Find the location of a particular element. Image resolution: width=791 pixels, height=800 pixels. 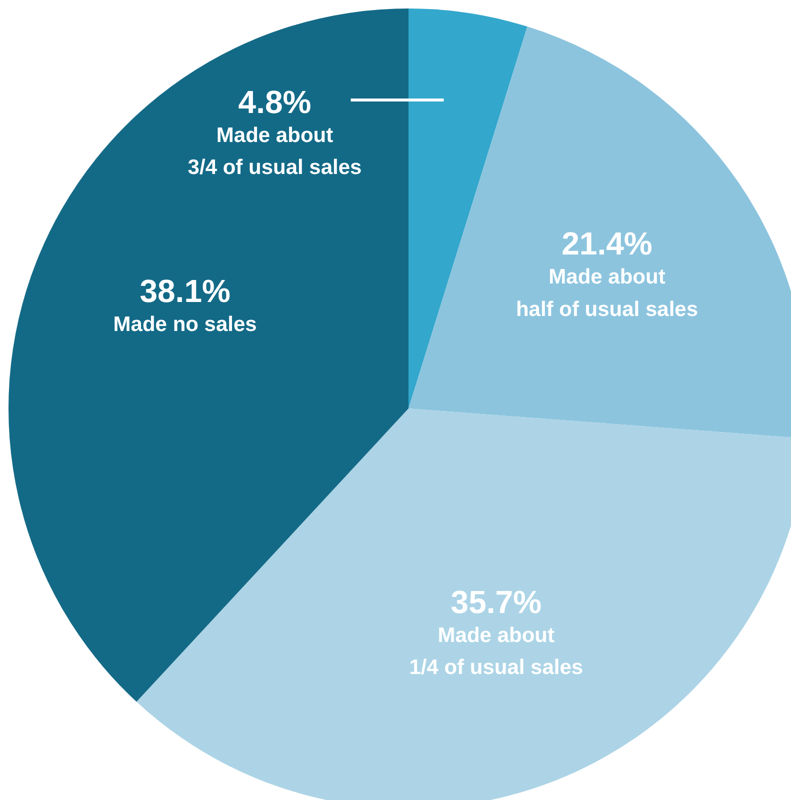

slice-label: Made about 3/4 of usual sales is located at coordinates (275, 152).